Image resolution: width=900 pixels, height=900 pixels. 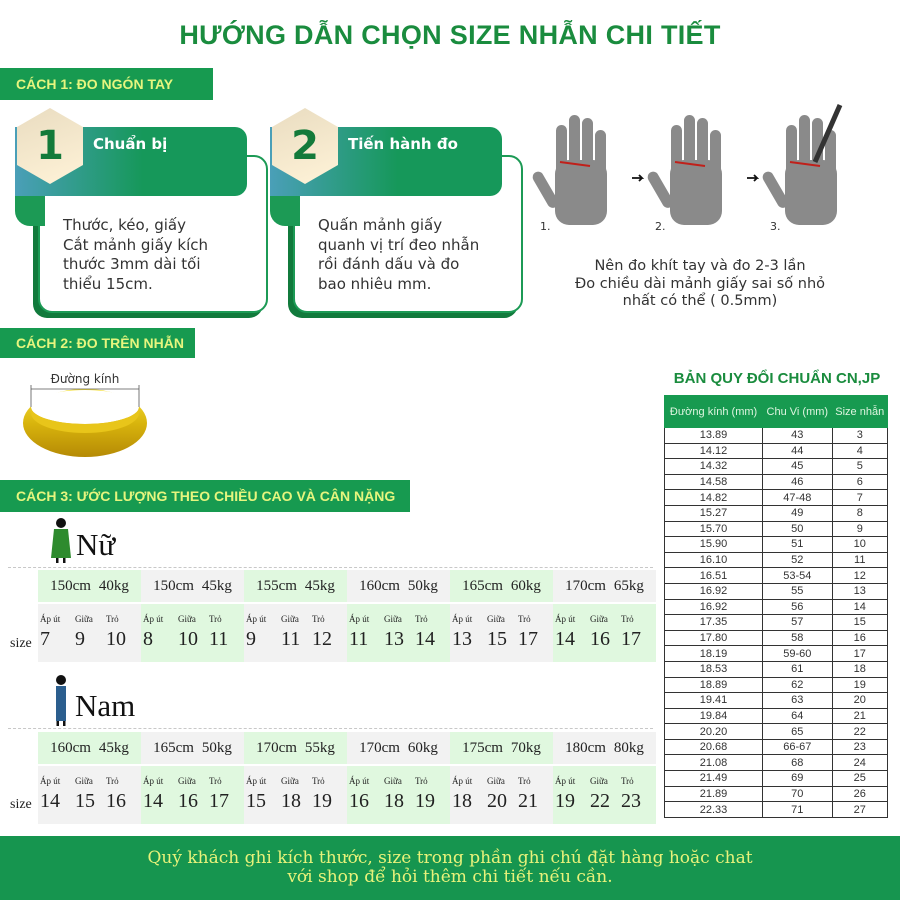 What do you see at coordinates (398, 778) in the screenshot?
I see `size-group: 170cm 60kg Áp út 16 Giữa 18 Trỏ 19` at bounding box center [398, 778].